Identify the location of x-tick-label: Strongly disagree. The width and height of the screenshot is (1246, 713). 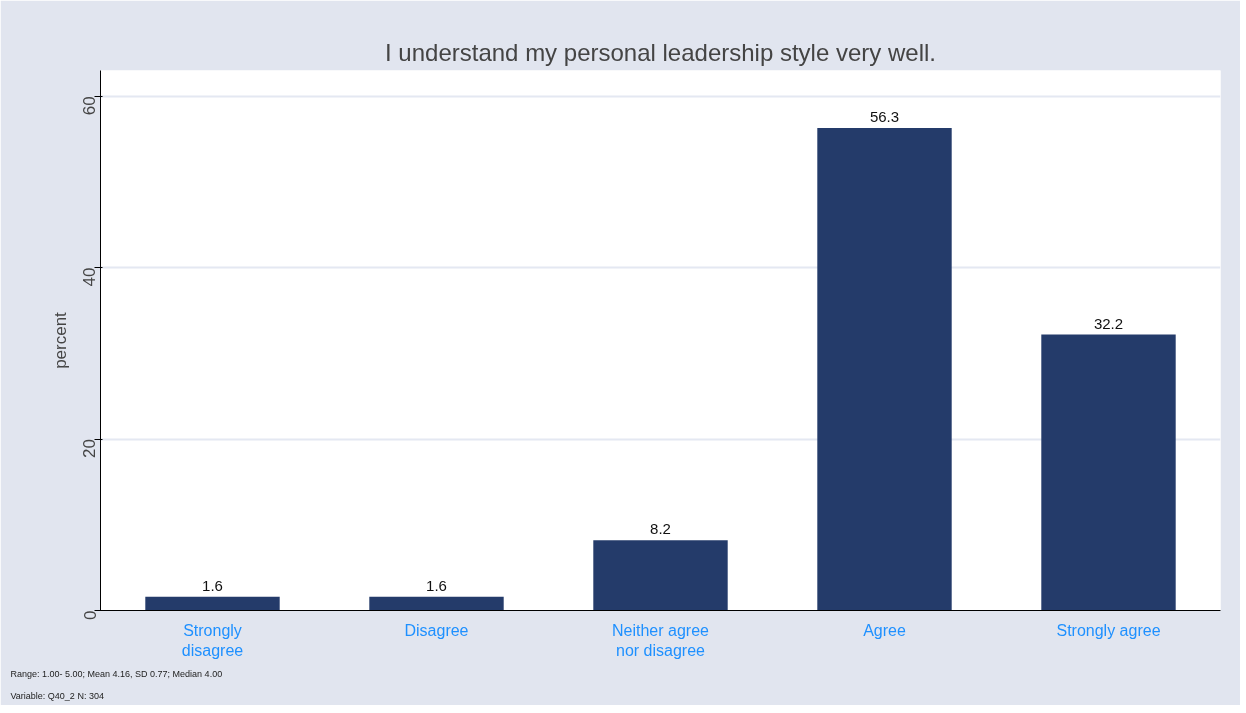
(212, 640).